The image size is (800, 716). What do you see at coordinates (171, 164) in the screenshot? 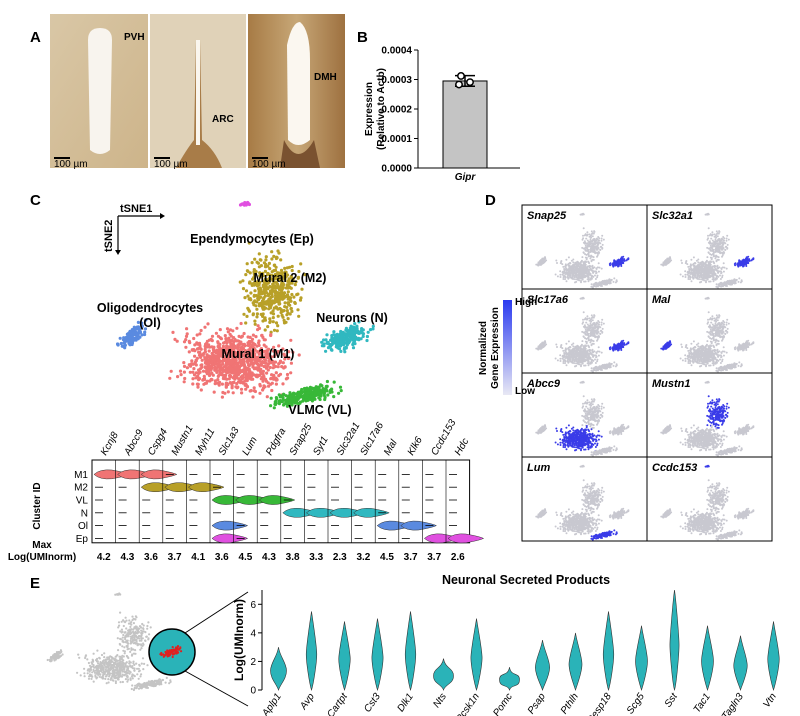
I see `scale-label: 100 µm` at bounding box center [171, 164].